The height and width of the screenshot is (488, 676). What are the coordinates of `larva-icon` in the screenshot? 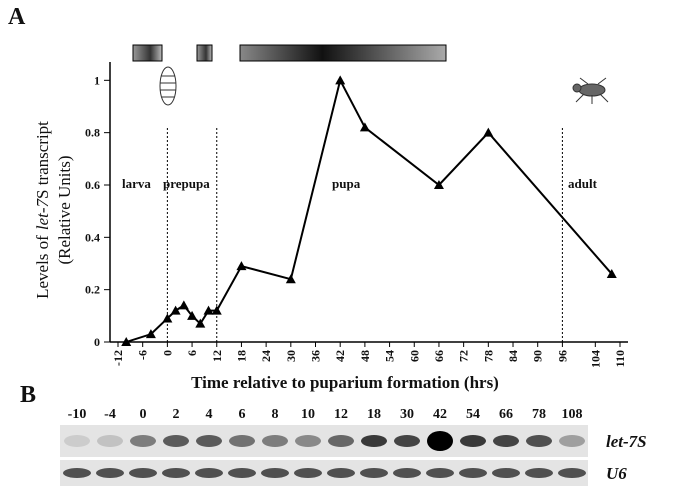 It's located at (168, 86).